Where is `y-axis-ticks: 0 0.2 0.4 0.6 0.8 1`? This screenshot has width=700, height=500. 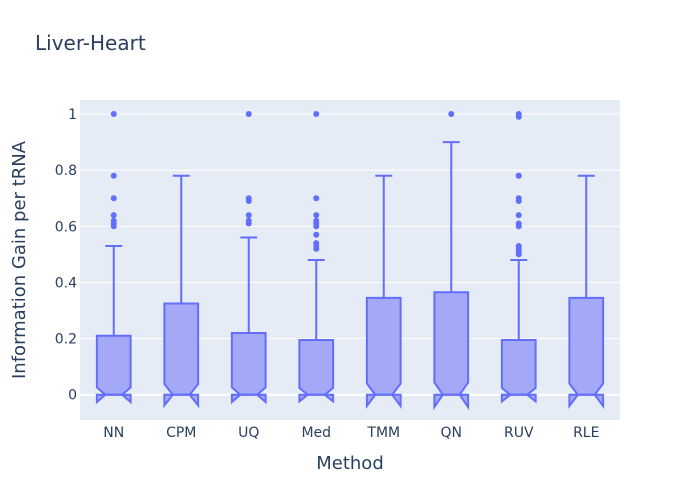
y-axis-ticks: 0 0.2 0.4 0.6 0.8 1 is located at coordinates (66, 255).